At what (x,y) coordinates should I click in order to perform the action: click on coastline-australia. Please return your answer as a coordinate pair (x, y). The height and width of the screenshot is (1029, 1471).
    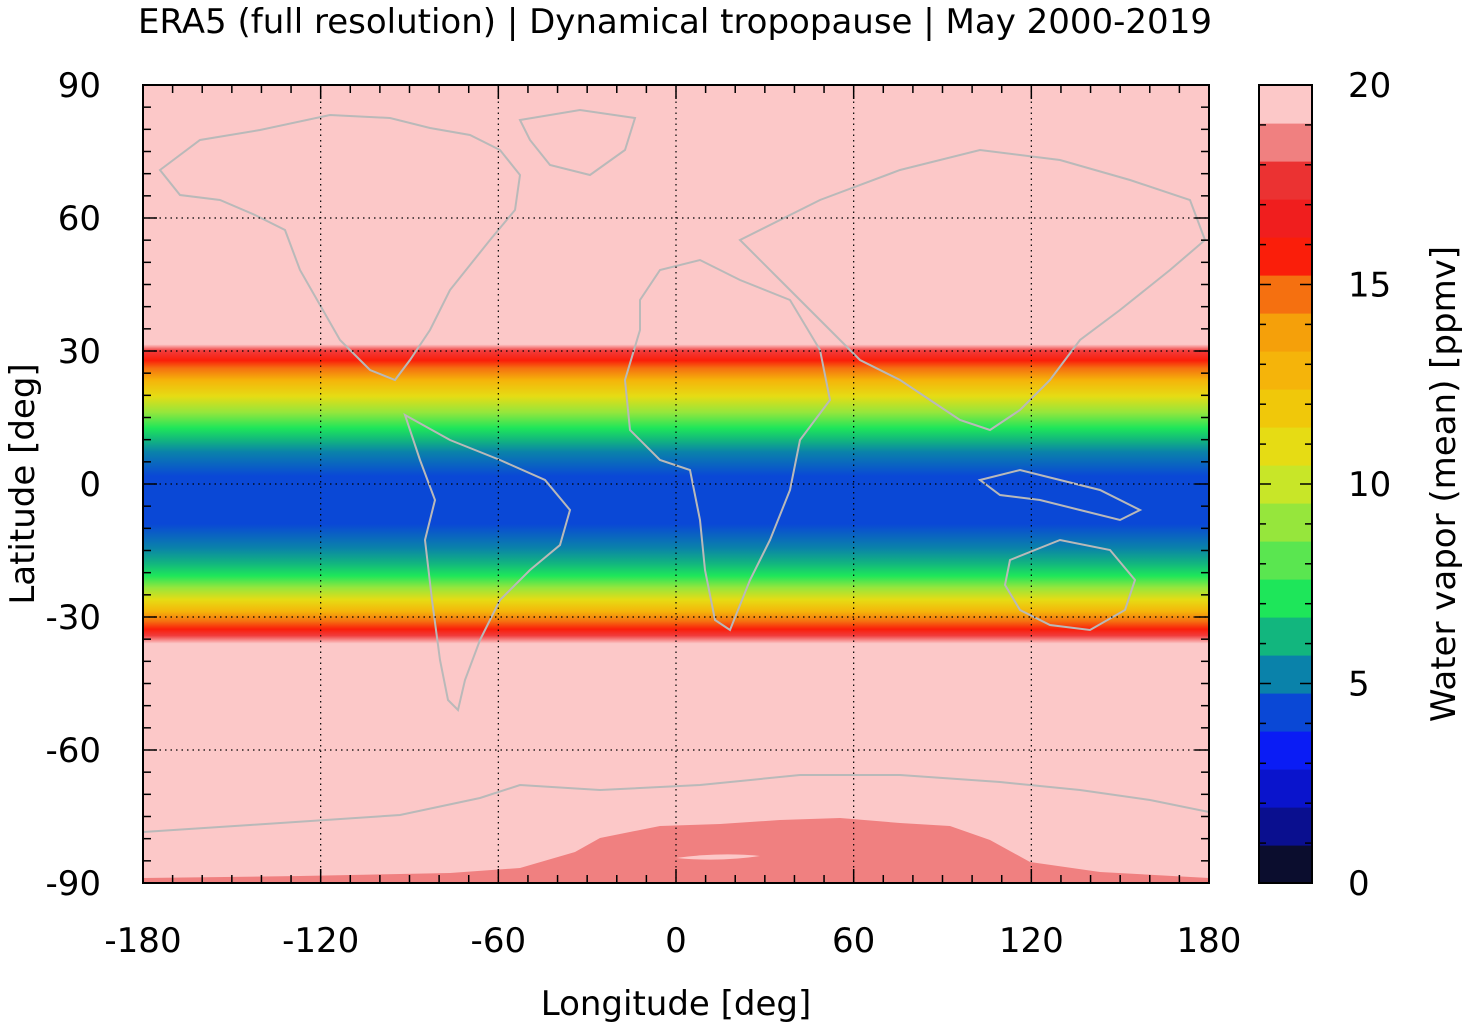
    Looking at the image, I should click on (1070, 585).